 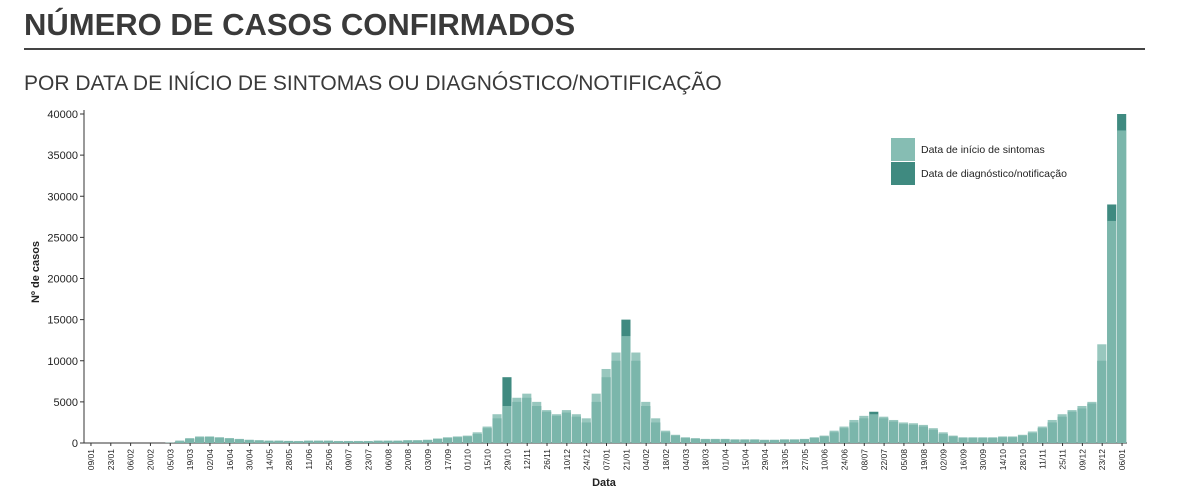 I want to click on x-tick-label: 30/04, so click(x=250, y=460).